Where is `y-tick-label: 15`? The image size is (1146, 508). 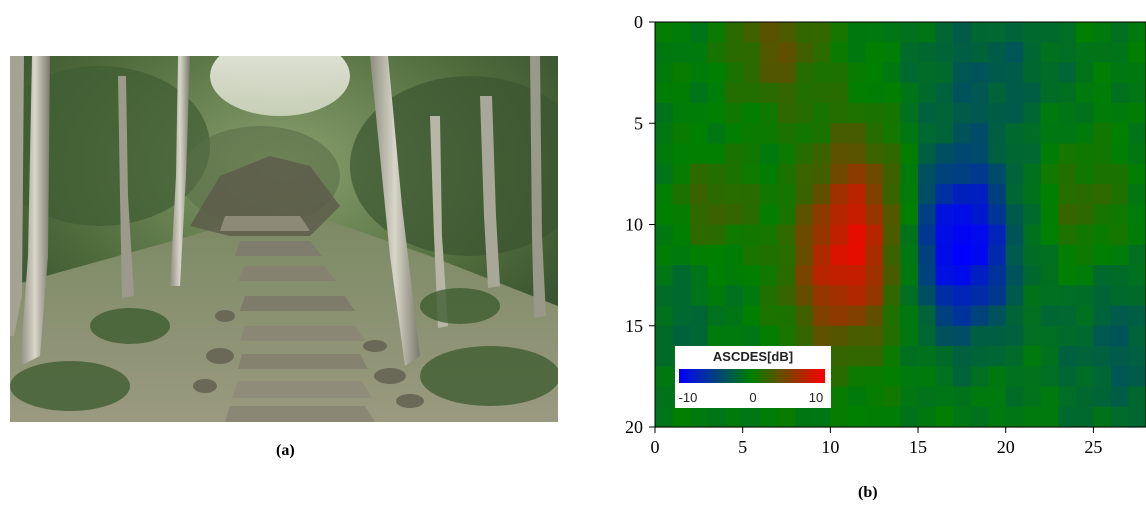 y-tick-label: 15 is located at coordinates (634, 326).